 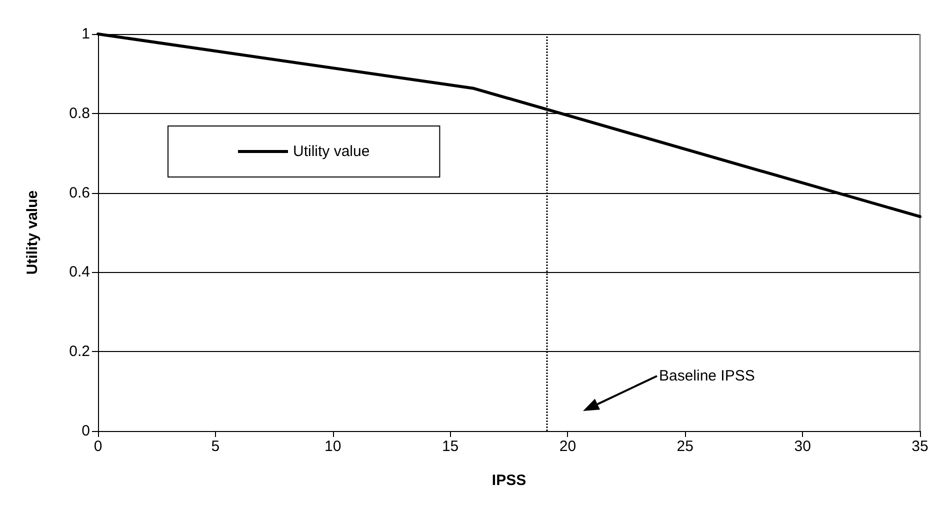 I want to click on x-tick-label: 20, so click(x=567, y=446).